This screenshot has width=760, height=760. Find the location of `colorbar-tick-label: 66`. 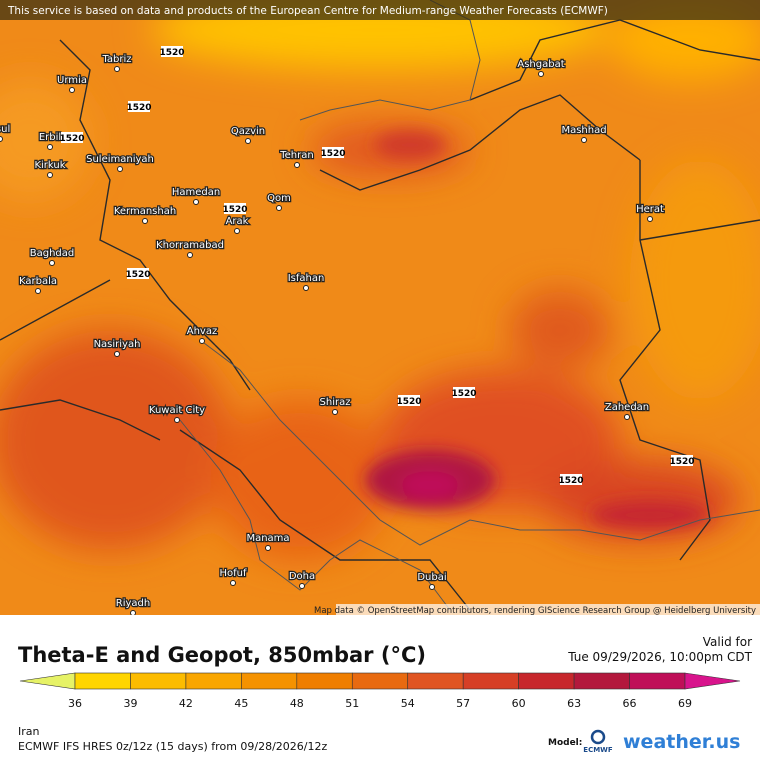

colorbar-tick-label: 66 is located at coordinates (630, 703).